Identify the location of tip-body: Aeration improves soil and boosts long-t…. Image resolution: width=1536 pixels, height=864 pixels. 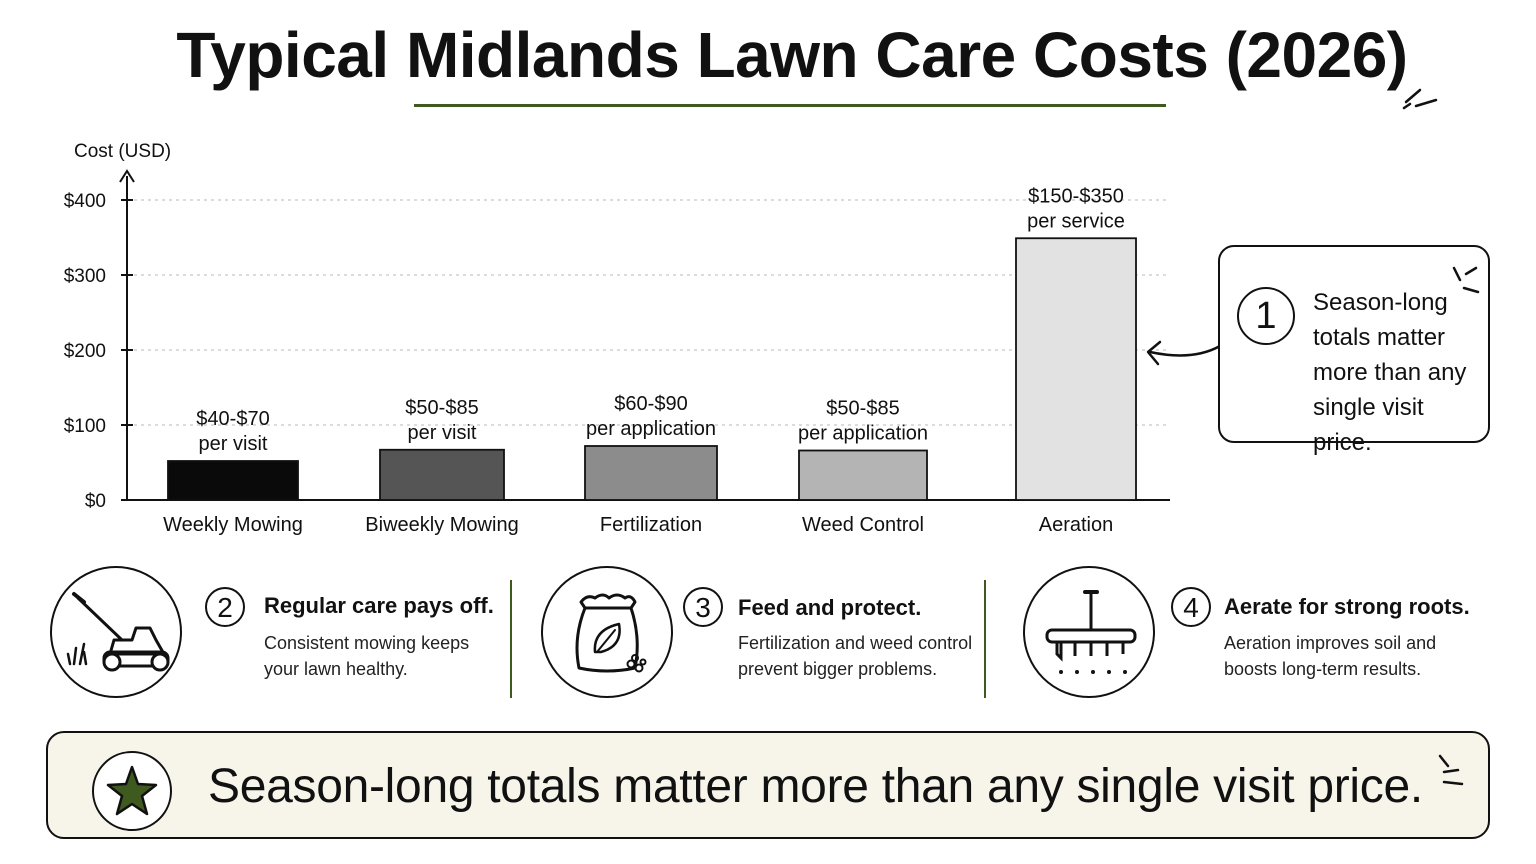
(1349, 656).